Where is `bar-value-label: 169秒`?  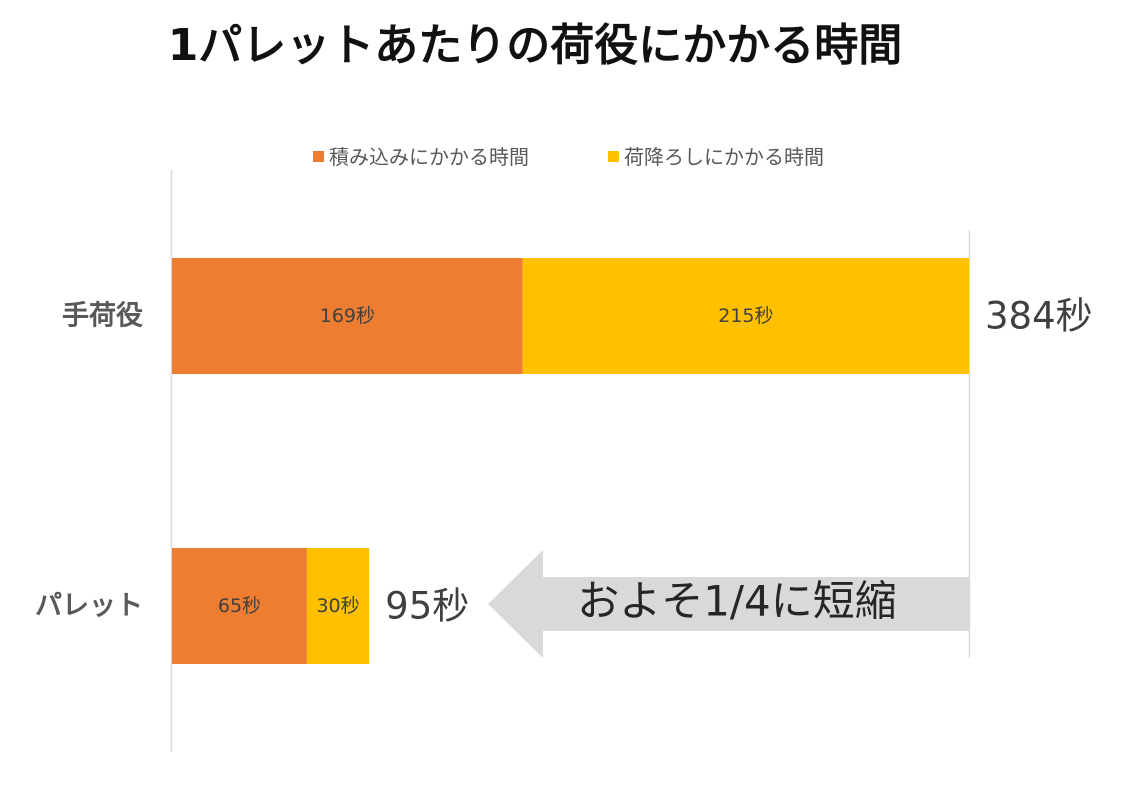 bar-value-label: 169秒 is located at coordinates (347, 316).